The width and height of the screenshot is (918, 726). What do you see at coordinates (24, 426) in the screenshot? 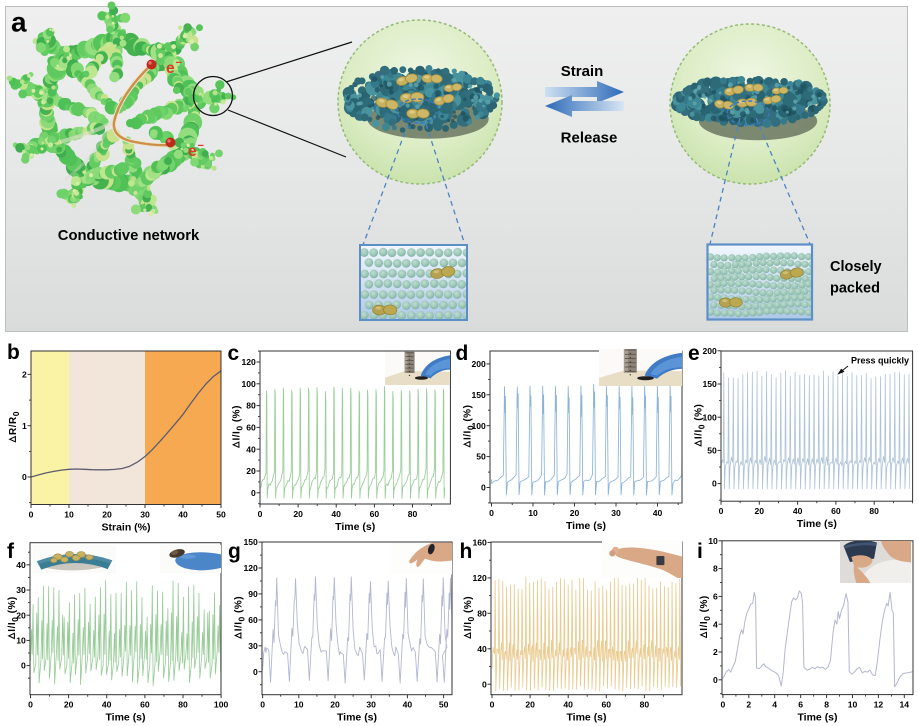
I see `svg-text: 1` at bounding box center [24, 426].